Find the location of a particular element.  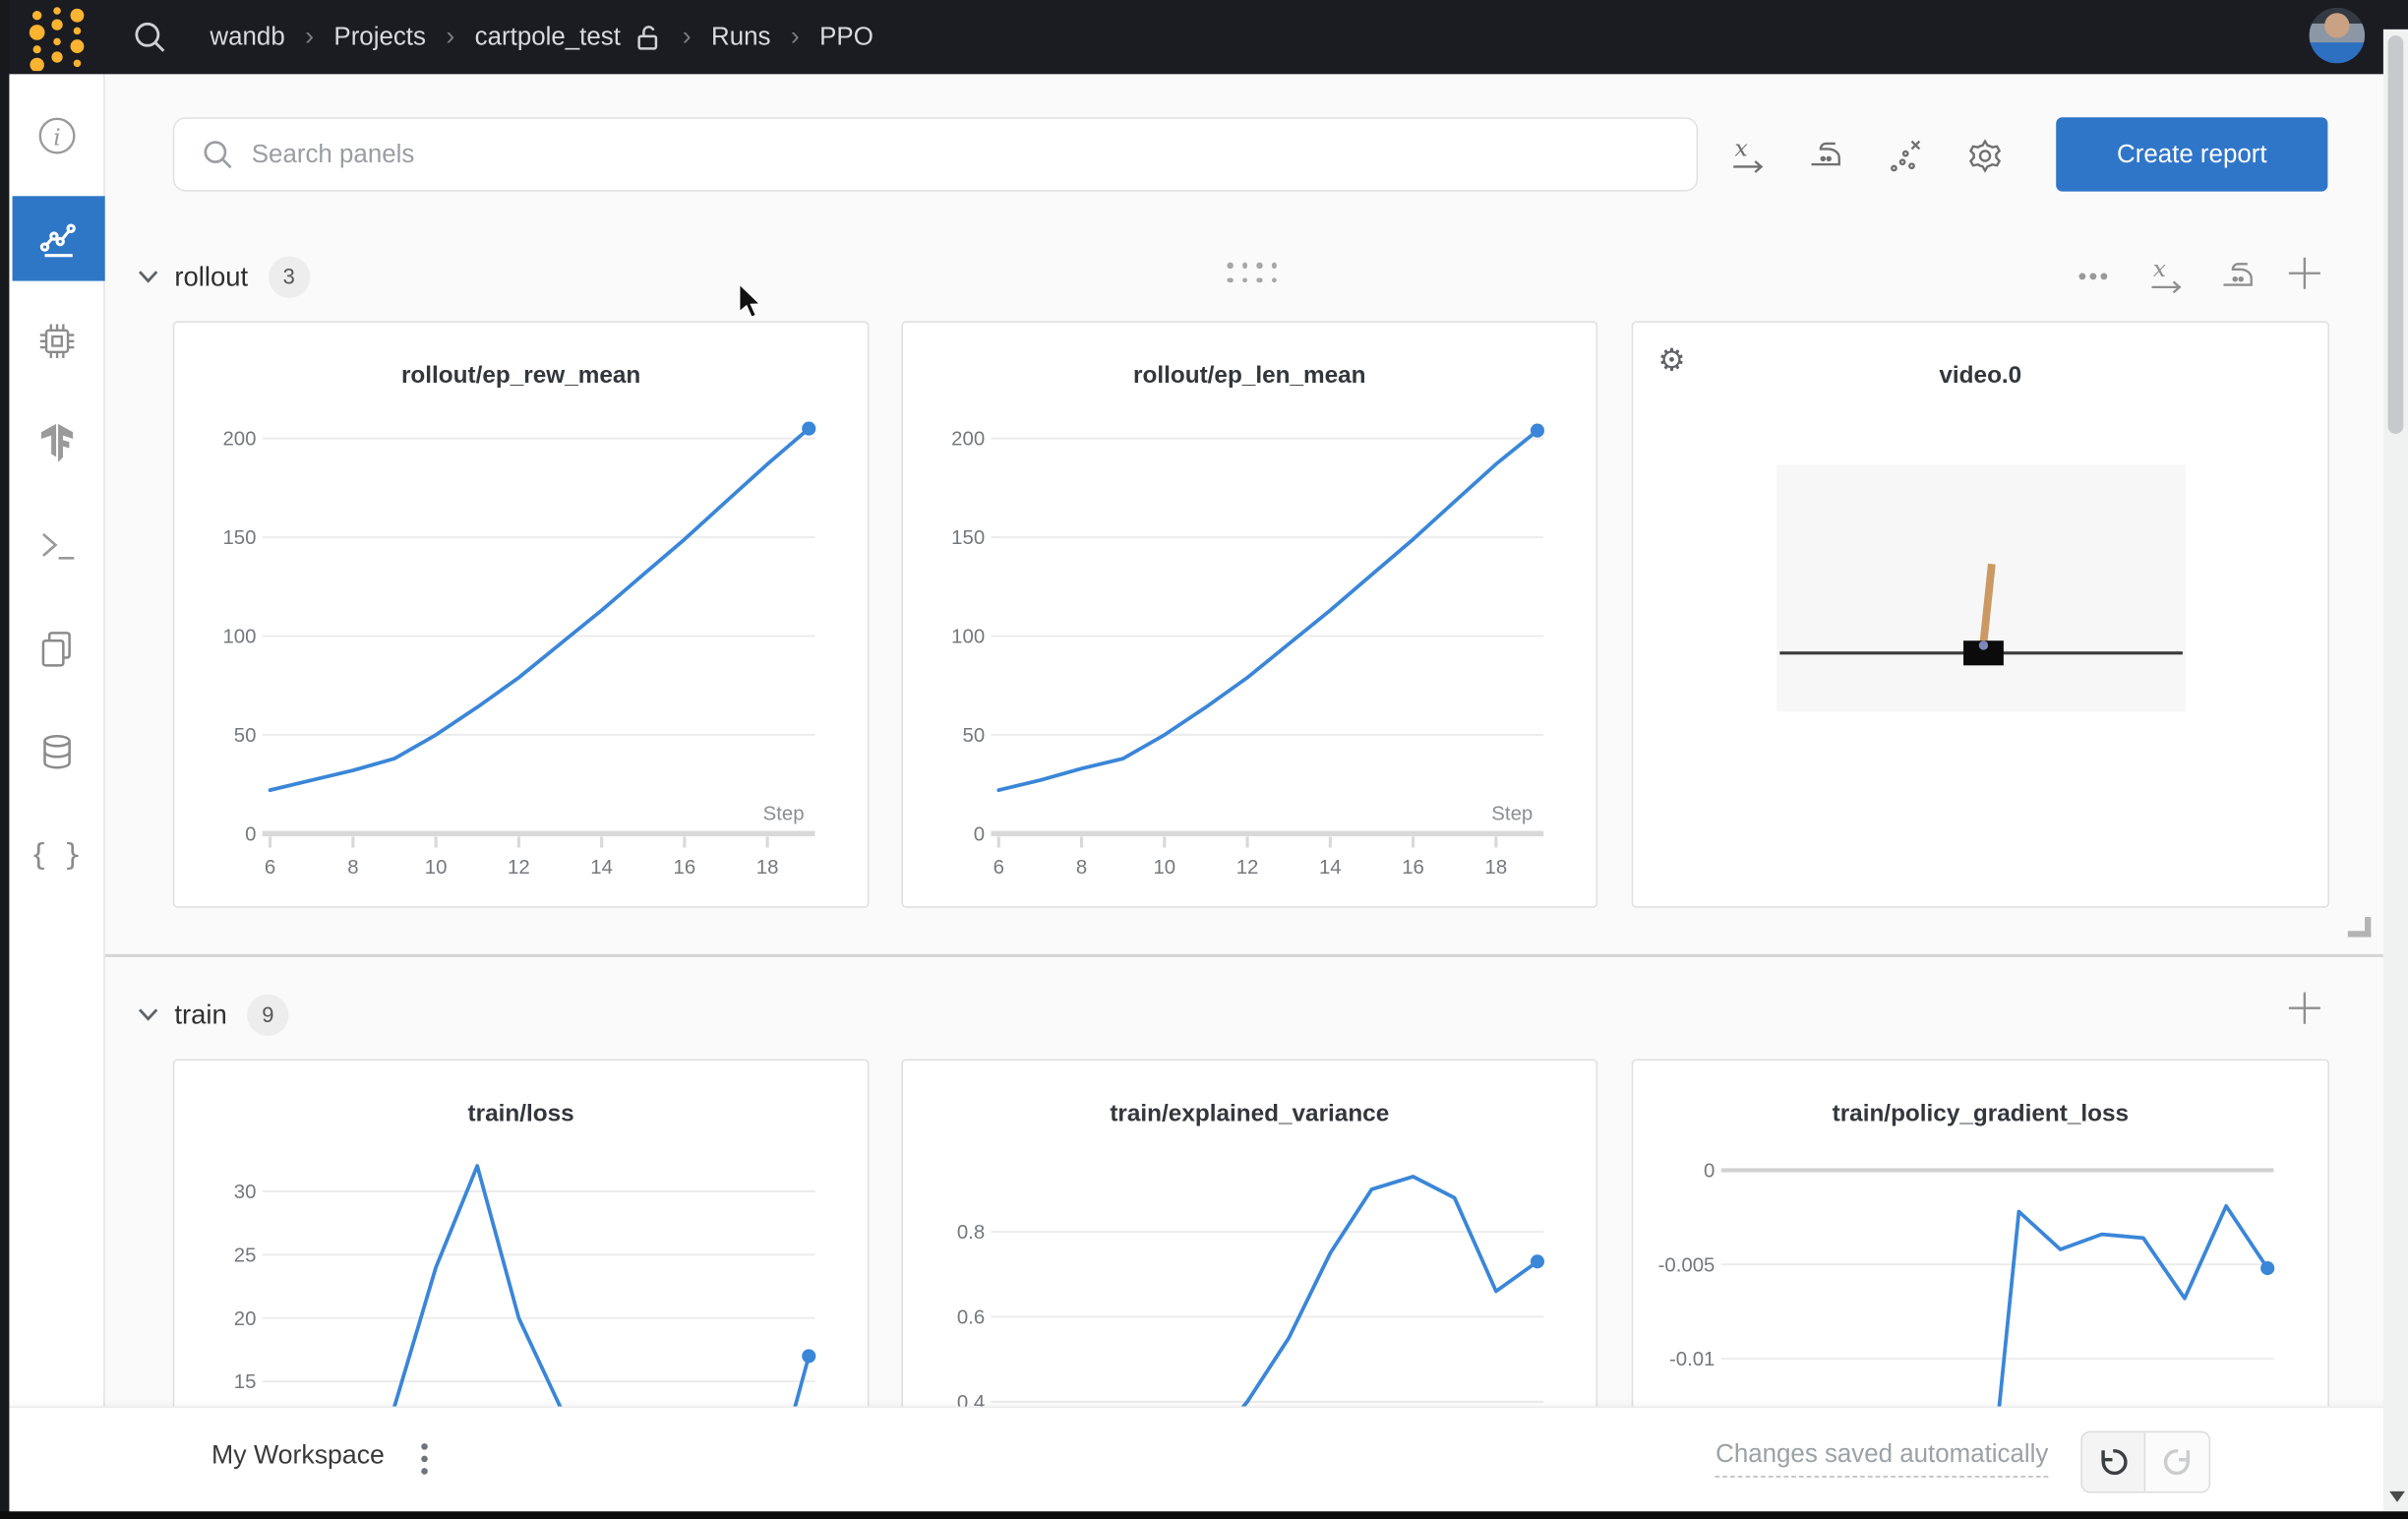

search-panels-input is located at coordinates (974, 155).